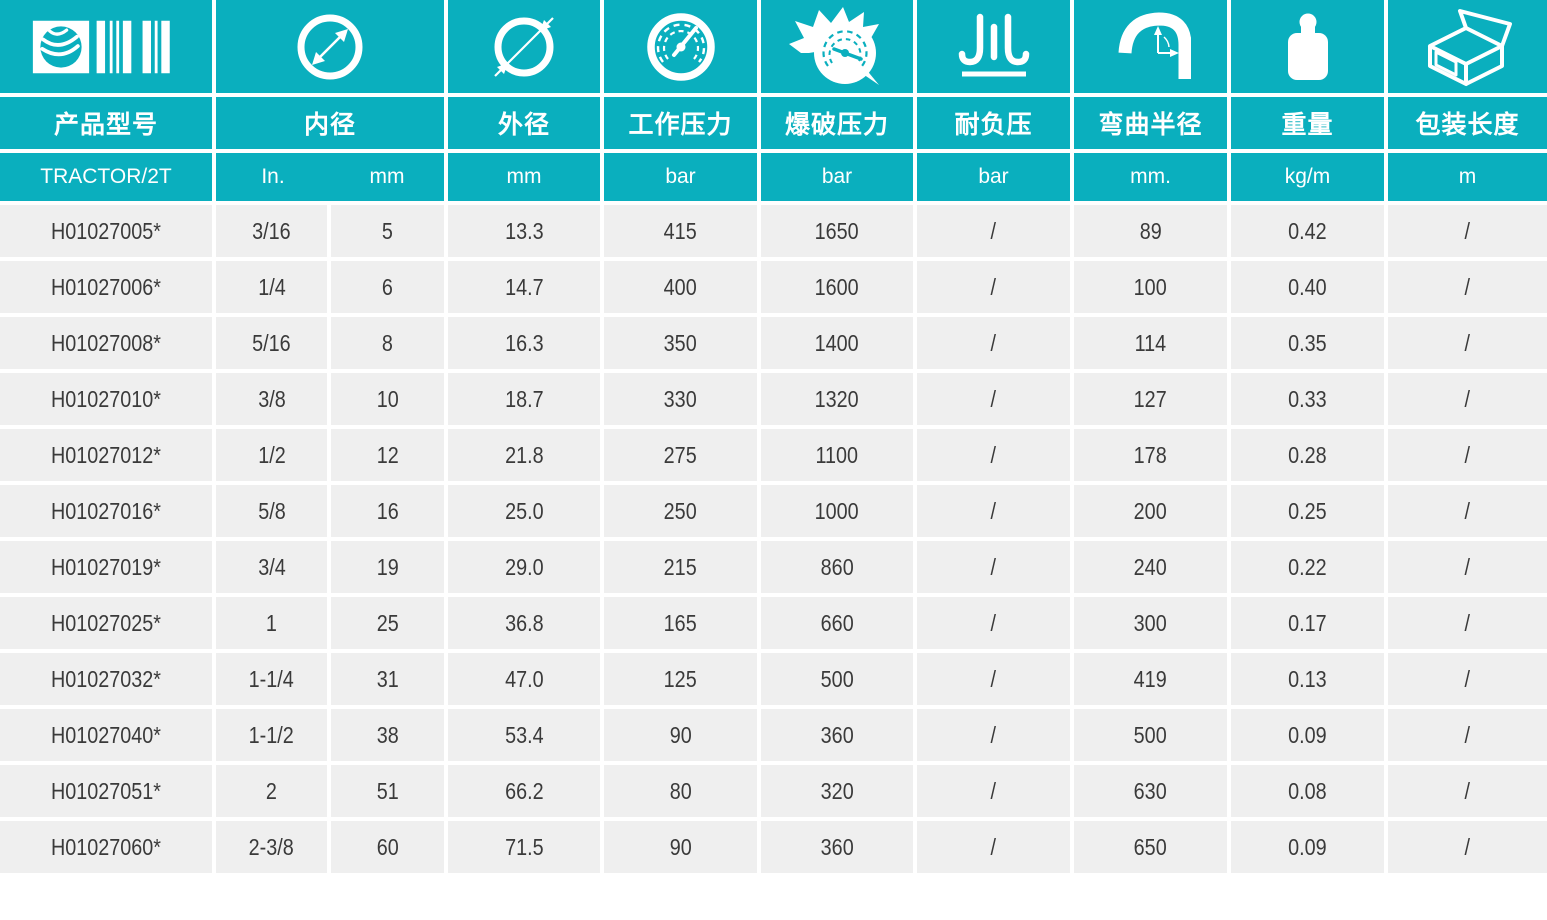 Image resolution: width=1547 pixels, height=920 pixels. What do you see at coordinates (834, 45) in the screenshot?
I see `burst-pressure-icon` at bounding box center [834, 45].